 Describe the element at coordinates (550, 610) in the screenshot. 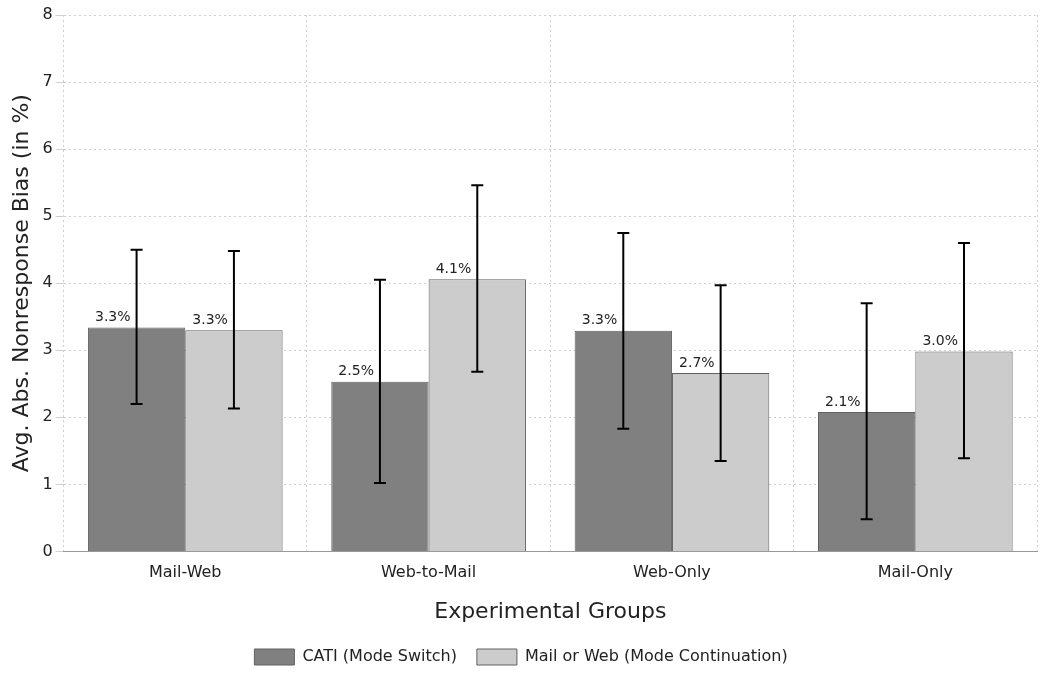

I see `x-axis-title: Experimental Groups` at that location.